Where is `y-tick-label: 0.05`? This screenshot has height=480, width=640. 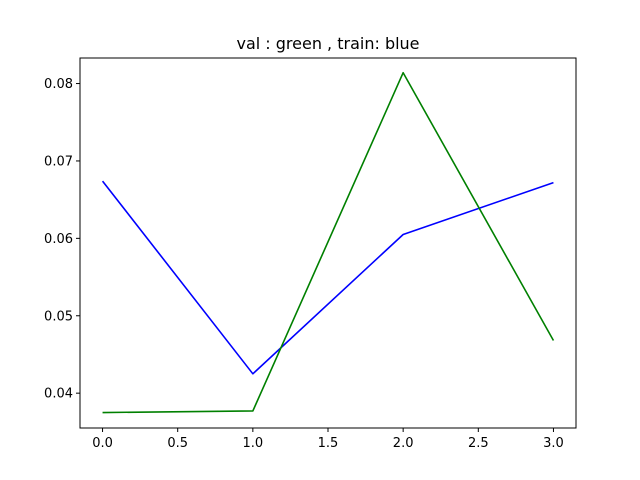 y-tick-label: 0.05 is located at coordinates (58, 316).